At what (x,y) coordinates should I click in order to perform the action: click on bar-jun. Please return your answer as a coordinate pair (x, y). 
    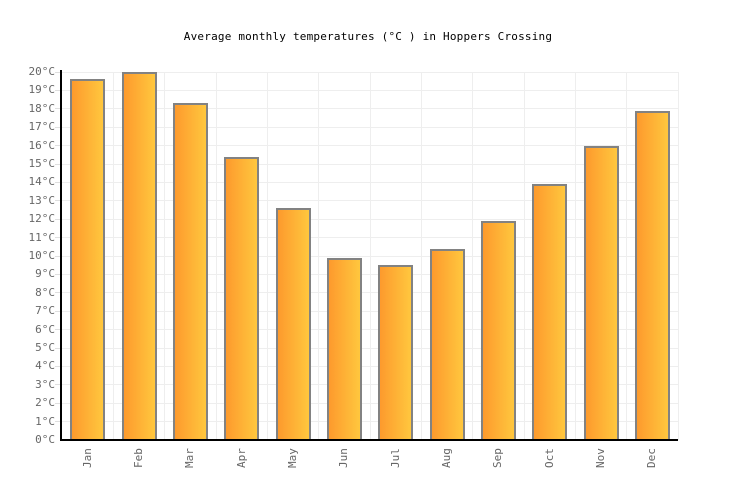
    Looking at the image, I should click on (344, 349).